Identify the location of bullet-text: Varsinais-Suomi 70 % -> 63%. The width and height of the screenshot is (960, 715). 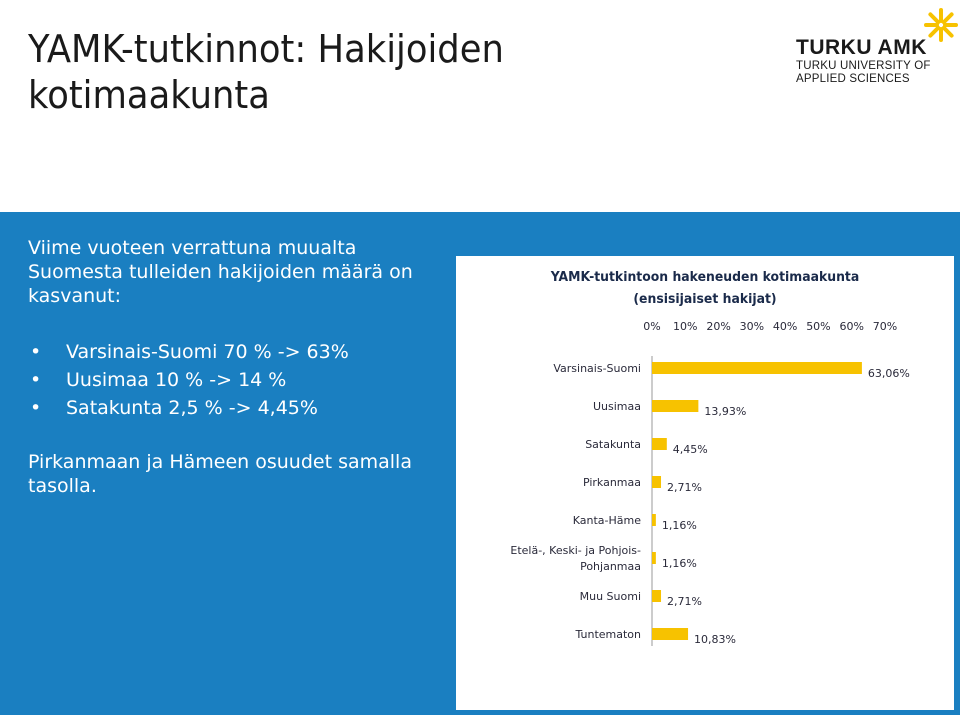
(207, 352).